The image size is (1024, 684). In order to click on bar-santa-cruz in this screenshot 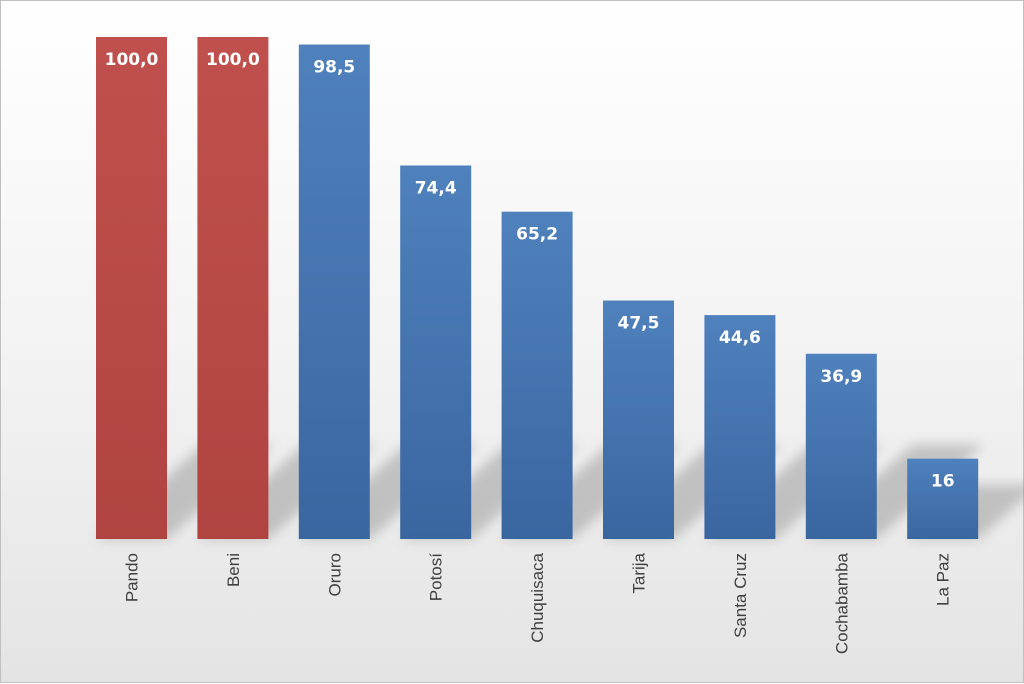, I will do `click(740, 427)`.